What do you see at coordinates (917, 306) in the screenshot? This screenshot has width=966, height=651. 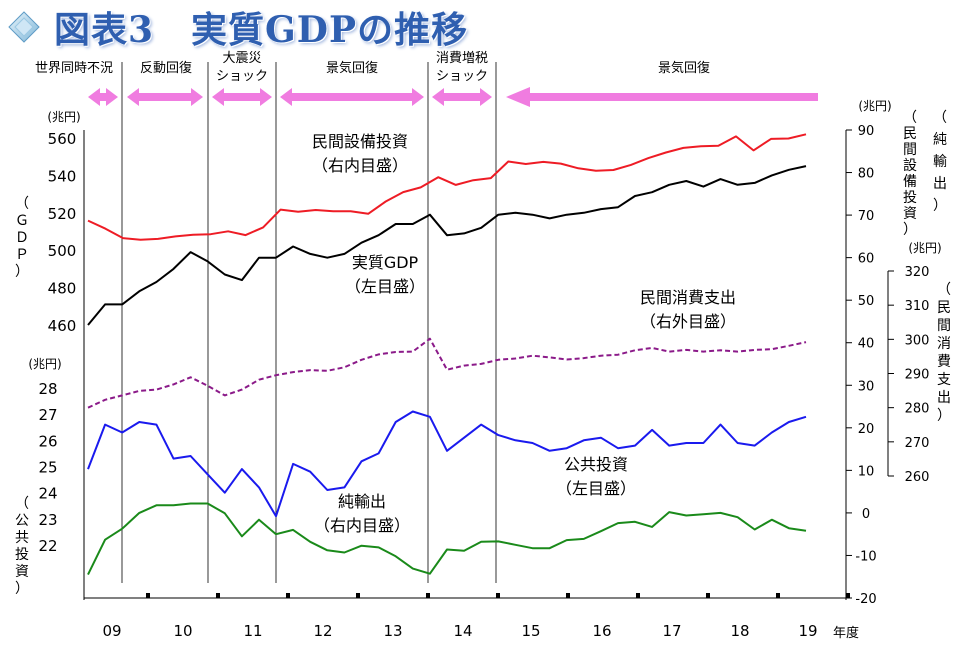 I see `right-outer-tick-label: 310` at bounding box center [917, 306].